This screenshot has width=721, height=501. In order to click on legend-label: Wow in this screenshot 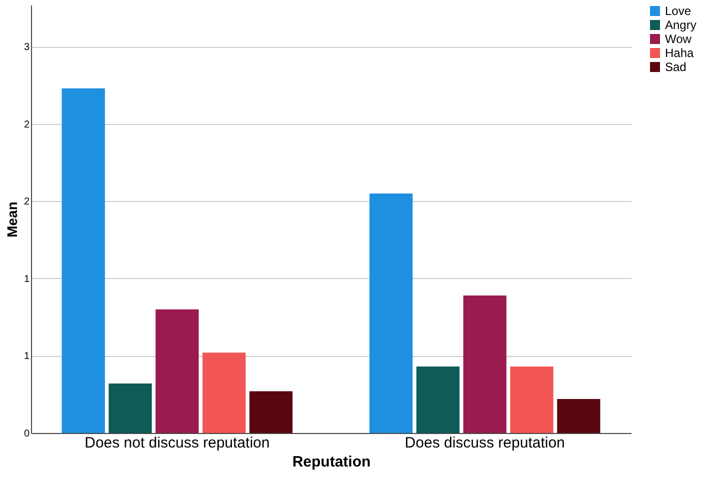, I will do `click(678, 39)`.